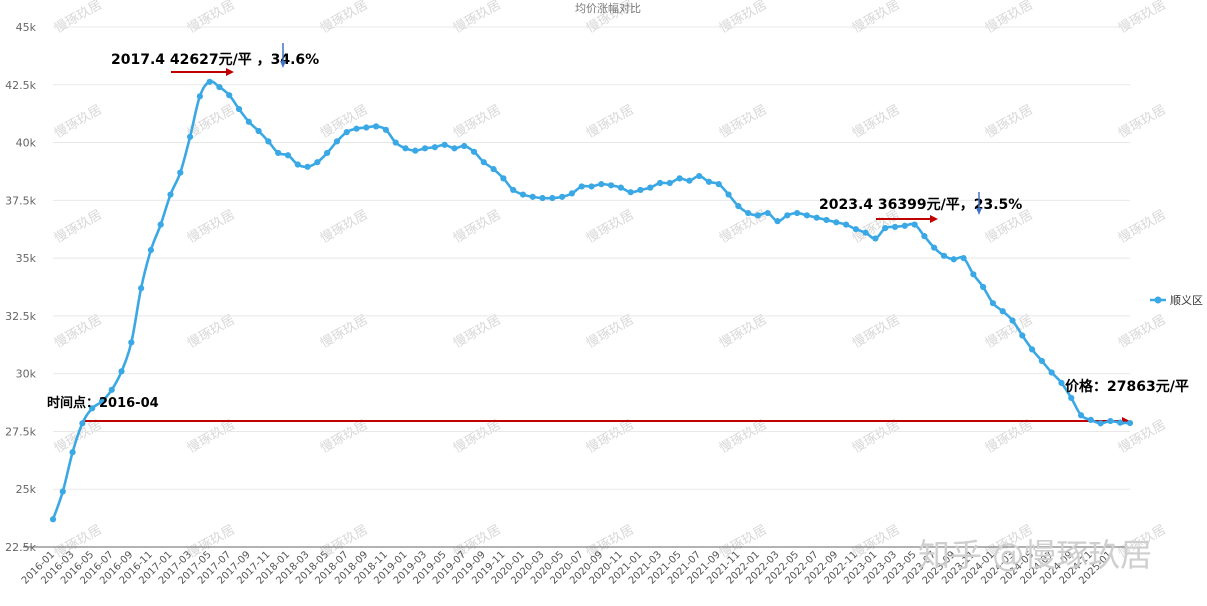  I want to click on zhihu-watermark: 知乎 @慢琢玖居, so click(1035, 555).